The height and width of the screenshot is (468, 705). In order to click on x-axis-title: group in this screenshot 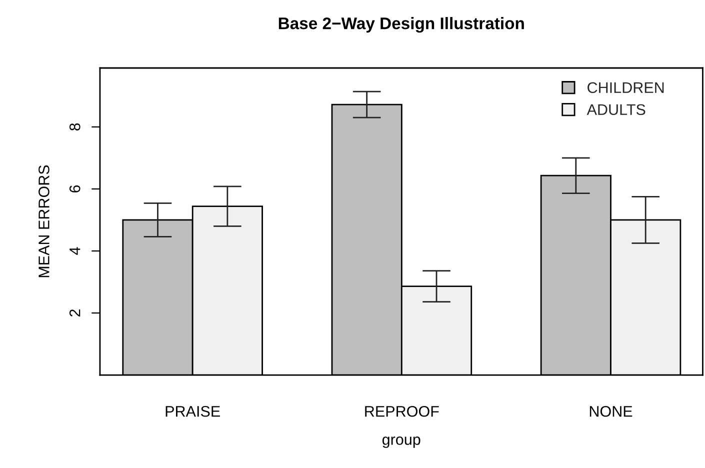, I will do `click(401, 442)`.